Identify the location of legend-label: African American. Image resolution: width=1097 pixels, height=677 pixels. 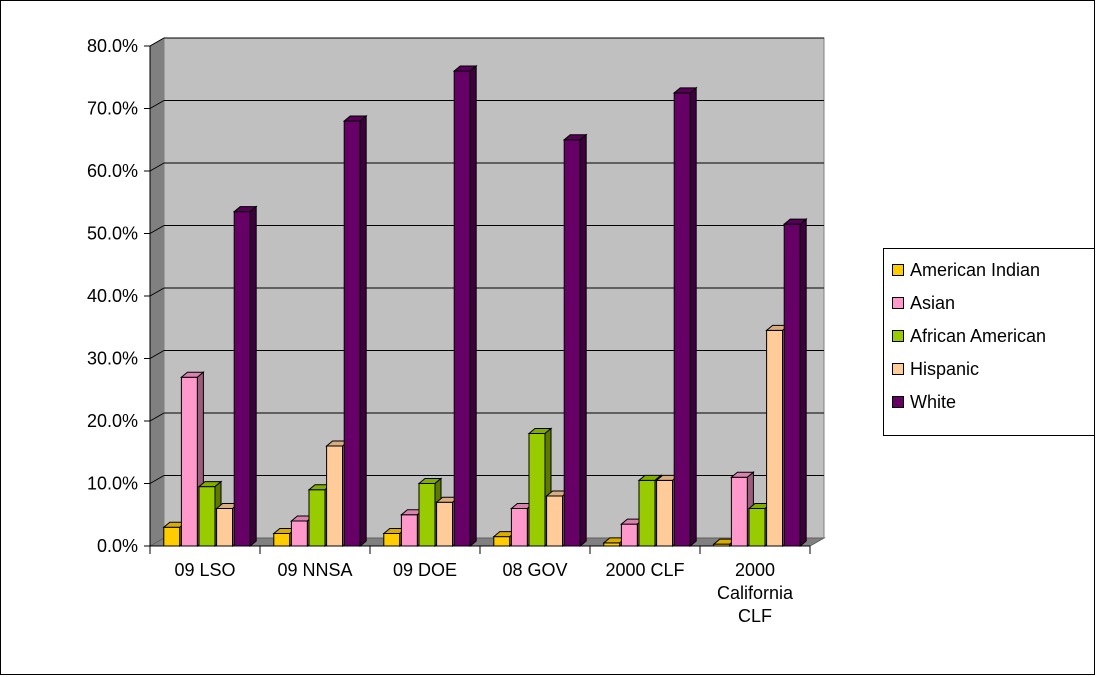
(978, 335).